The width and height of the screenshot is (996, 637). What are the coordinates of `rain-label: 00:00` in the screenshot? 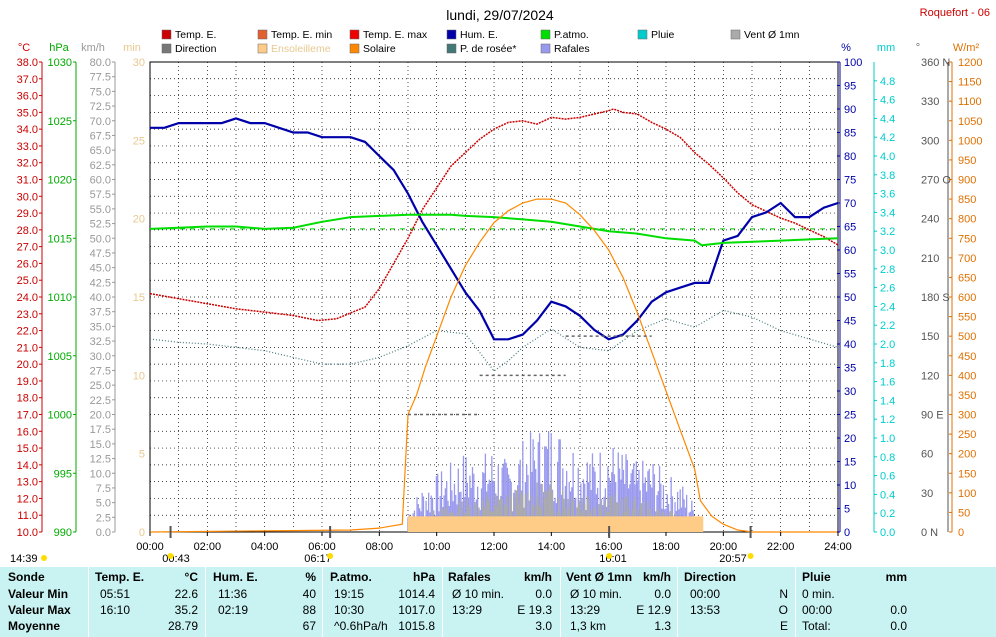 It's located at (817, 610).